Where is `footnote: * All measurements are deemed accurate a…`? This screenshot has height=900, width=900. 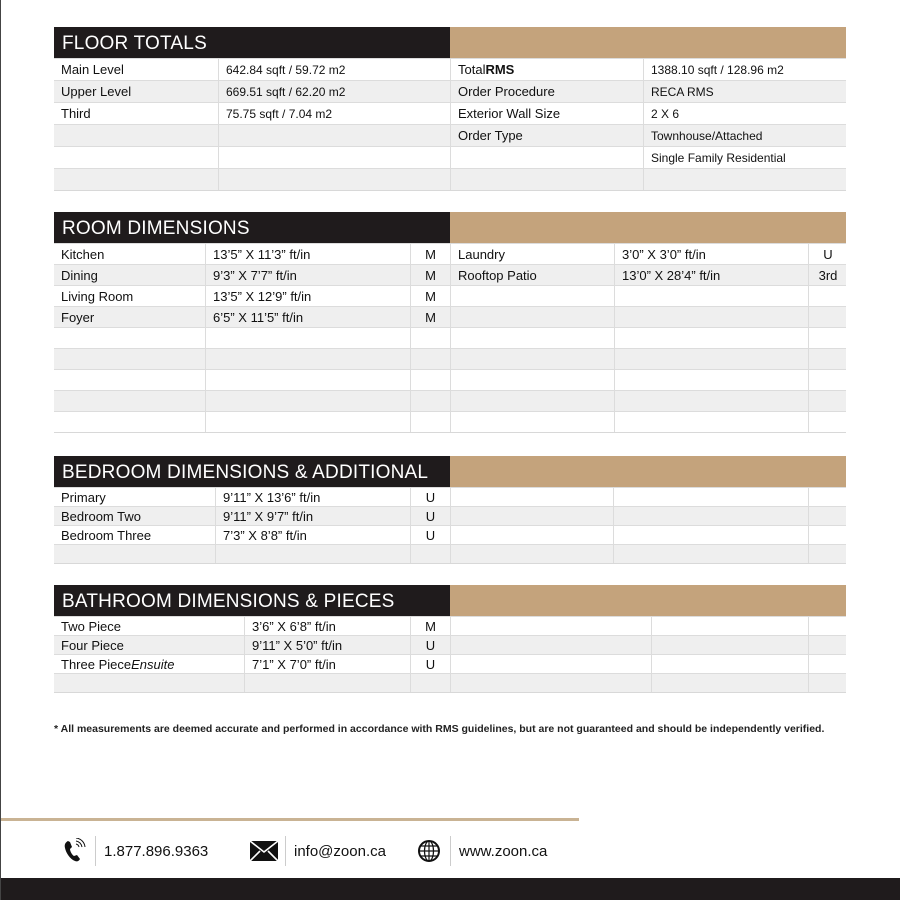
footnote: * All measurements are deemed accurate a… is located at coordinates (439, 729).